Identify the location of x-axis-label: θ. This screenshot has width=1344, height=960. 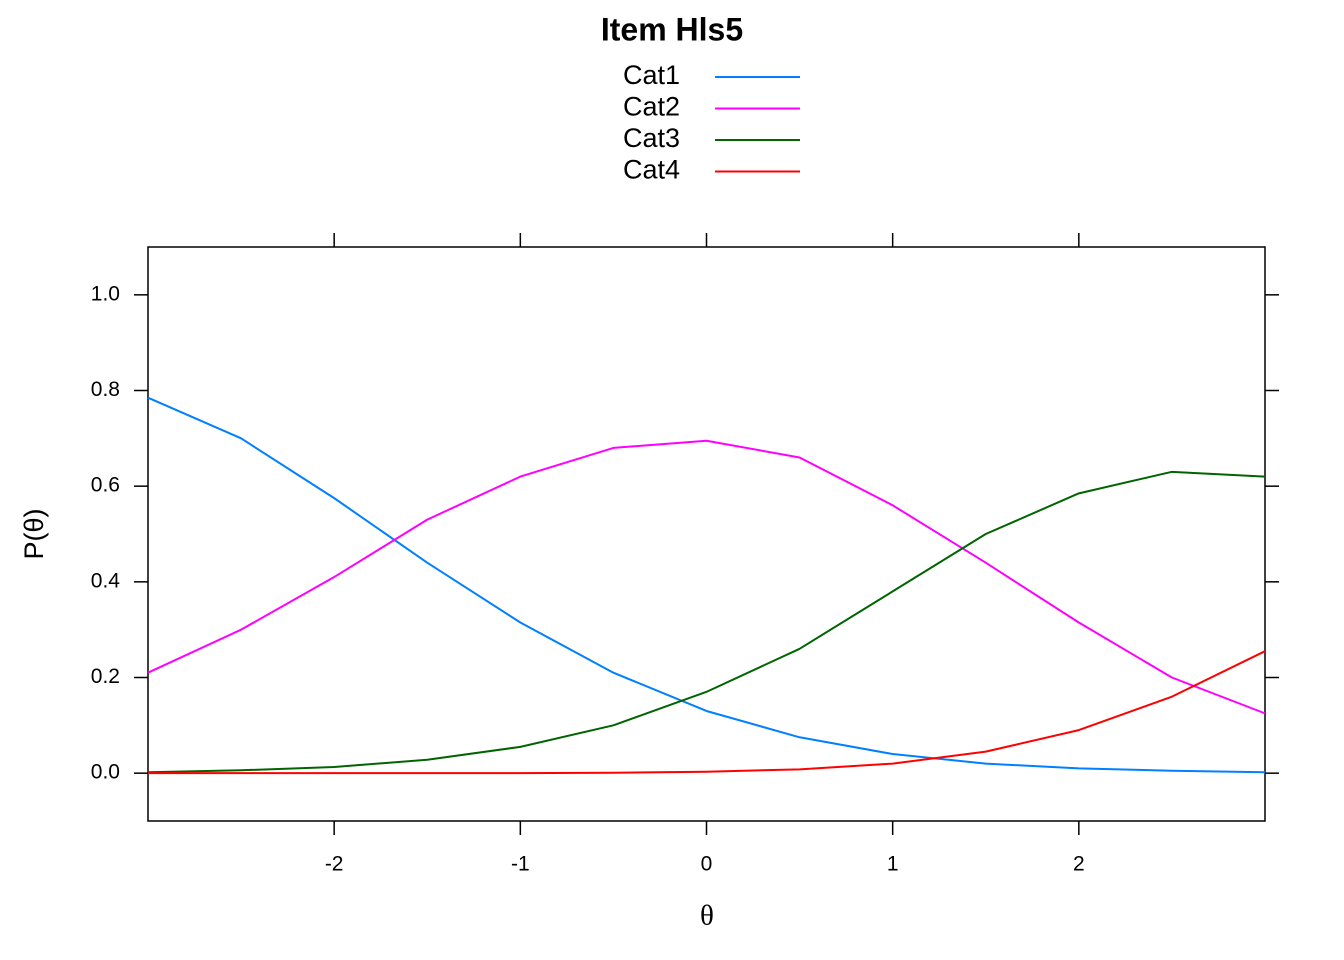
(707, 916).